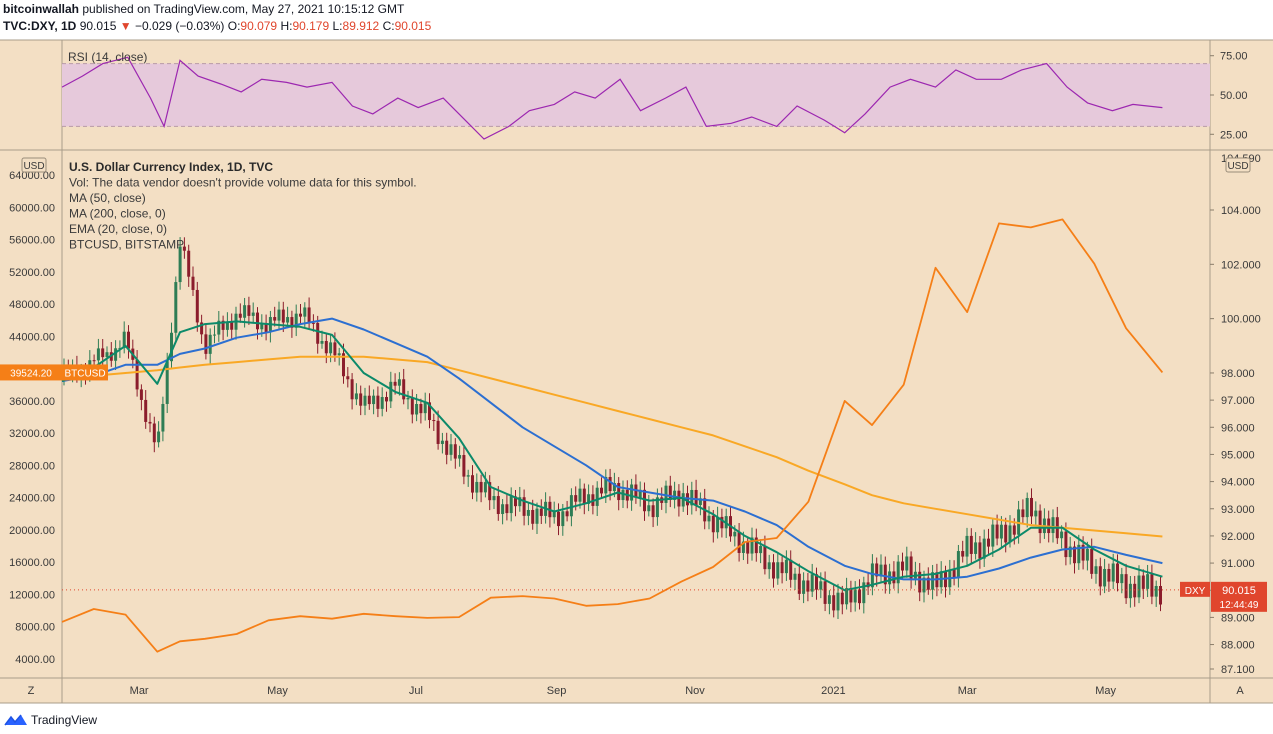 The width and height of the screenshot is (1273, 734). What do you see at coordinates (34, 165) in the screenshot?
I see `currency-badge-left-bg` at bounding box center [34, 165].